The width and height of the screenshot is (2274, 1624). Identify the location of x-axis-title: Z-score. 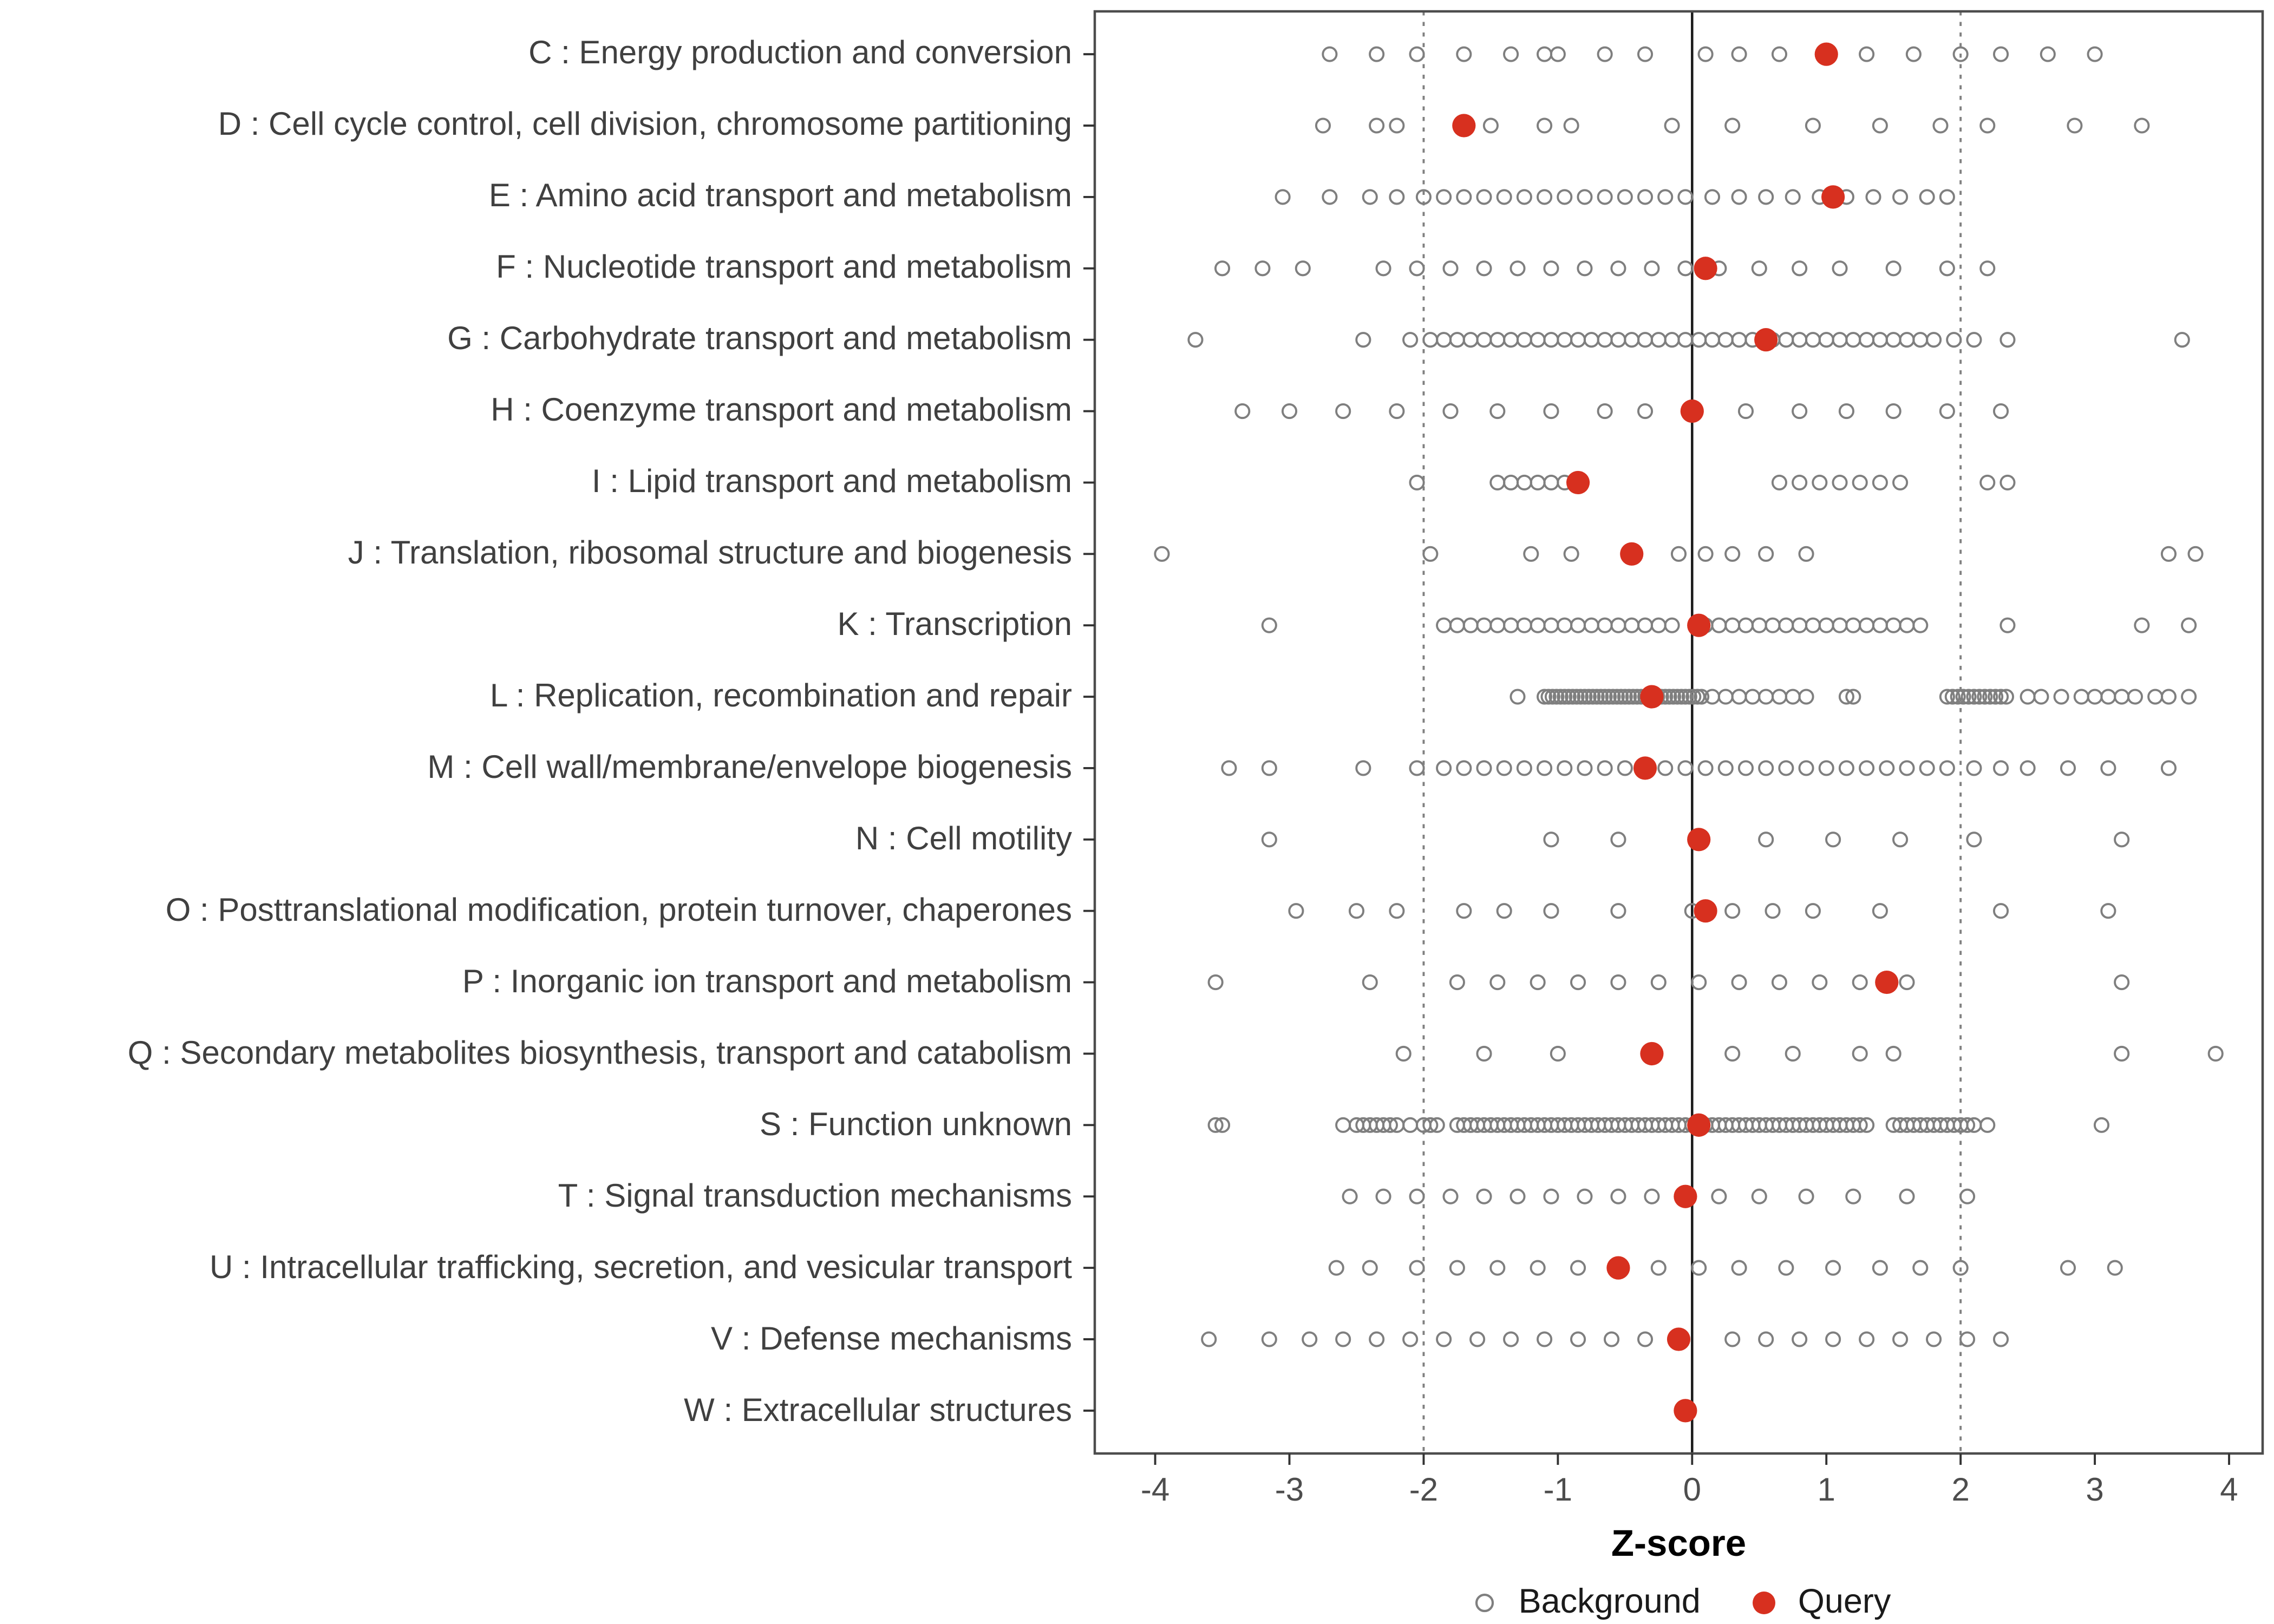
(1679, 1543).